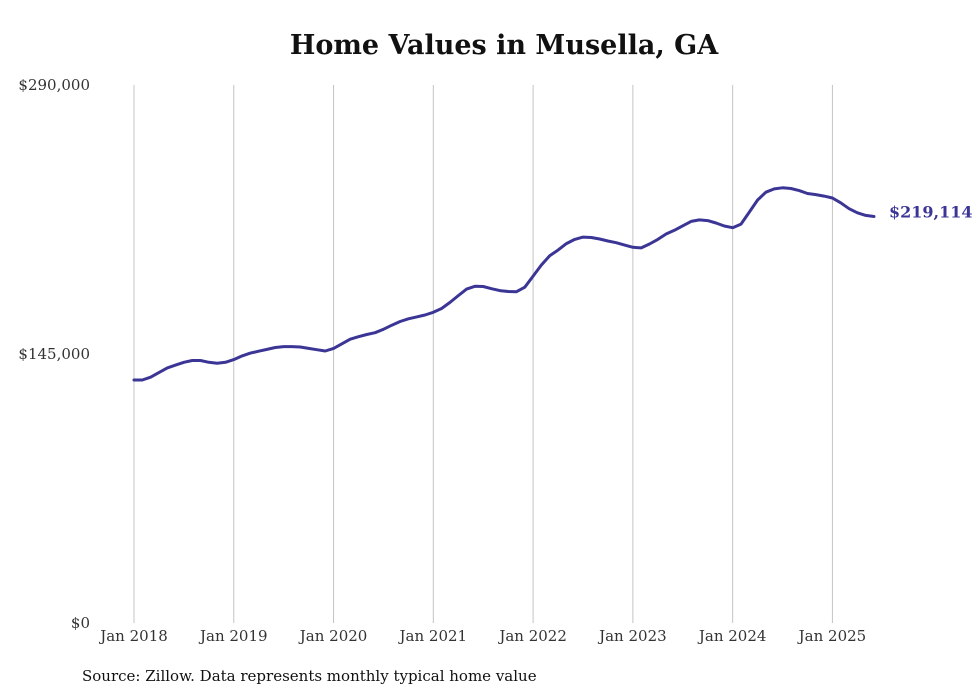 The width and height of the screenshot is (980, 699). I want to click on x-tick-label: Jan 2021, so click(433, 636).